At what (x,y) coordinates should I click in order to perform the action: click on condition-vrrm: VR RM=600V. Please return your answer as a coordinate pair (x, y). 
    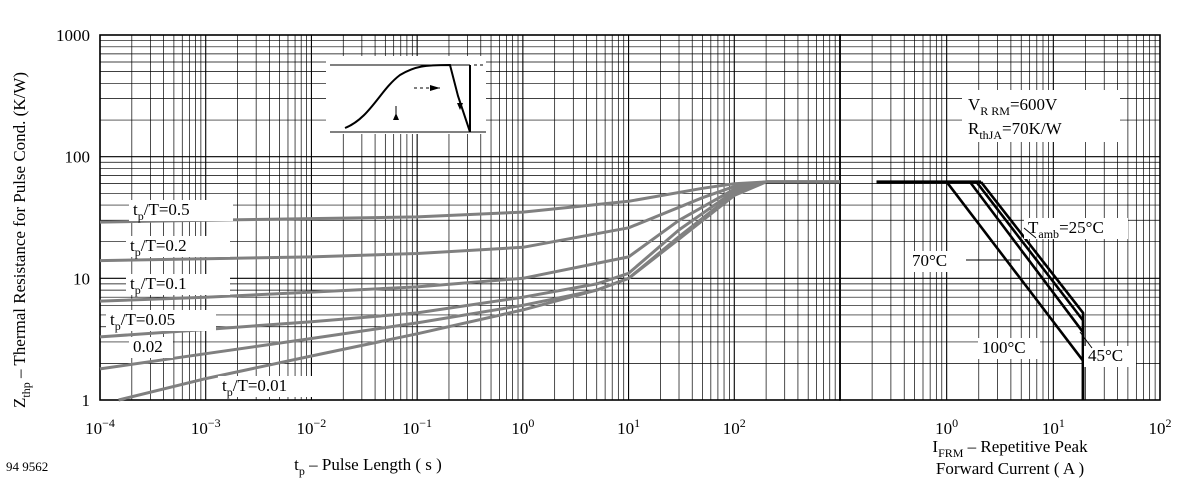
    Looking at the image, I should click on (1013, 106).